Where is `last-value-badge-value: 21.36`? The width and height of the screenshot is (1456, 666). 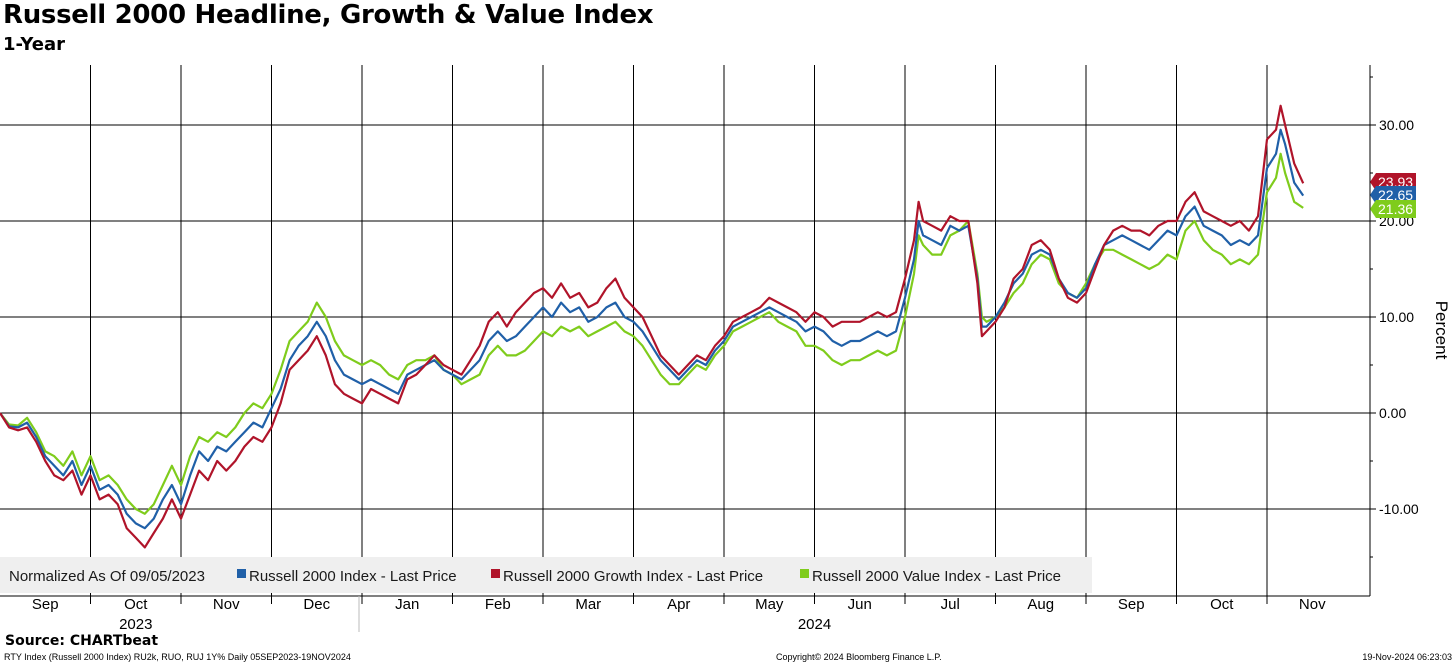
last-value-badge-value: 21.36 is located at coordinates (1393, 209).